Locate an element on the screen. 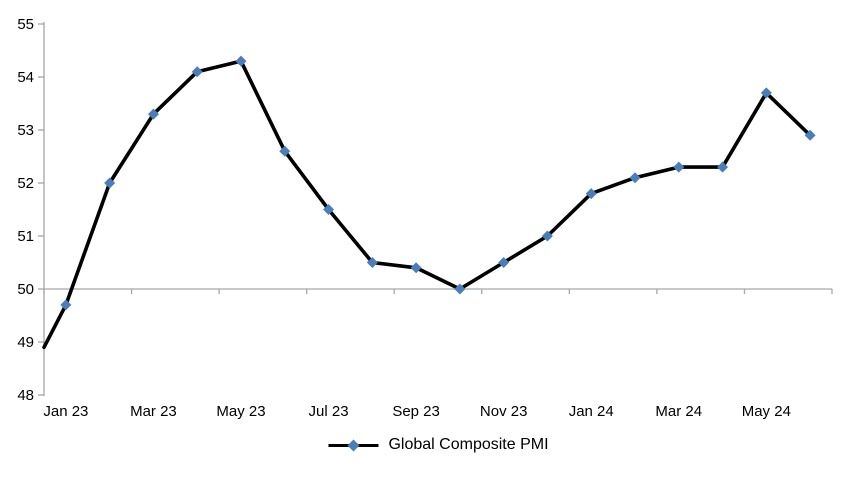  x-axis-tick-label: Jan 23 is located at coordinates (65, 411).